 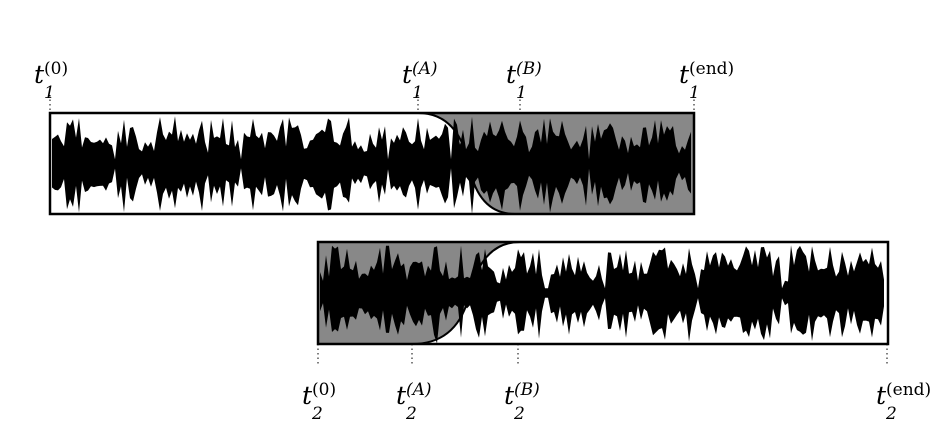 I want to click on track-1-fade-curve, so click(x=466, y=163).